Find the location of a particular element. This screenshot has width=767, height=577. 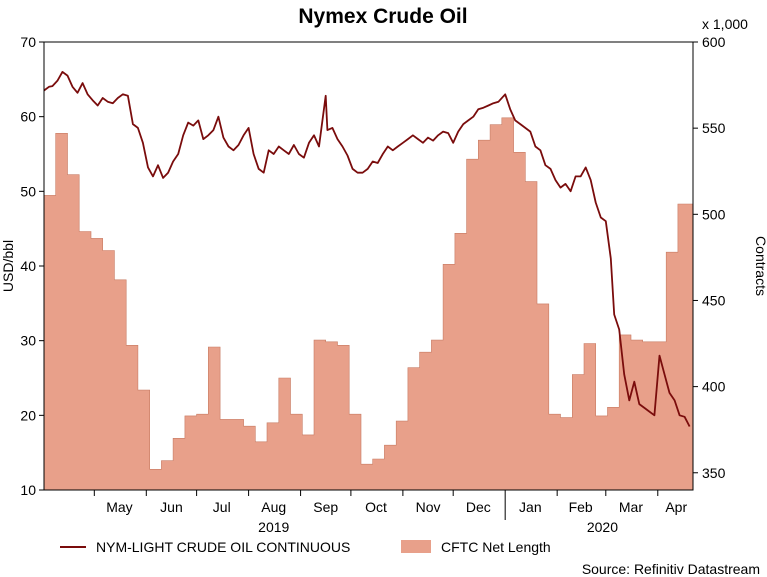

left-axis-ticks: 10 20 30 40 50 60 70 is located at coordinates (32, 266).